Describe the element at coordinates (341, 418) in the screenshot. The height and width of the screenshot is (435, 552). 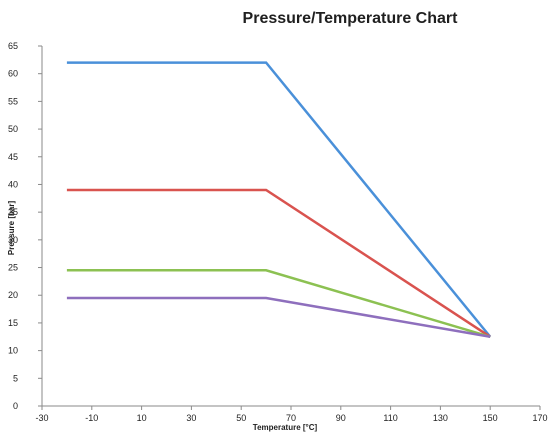
I see `x-tick-label: 90` at that location.